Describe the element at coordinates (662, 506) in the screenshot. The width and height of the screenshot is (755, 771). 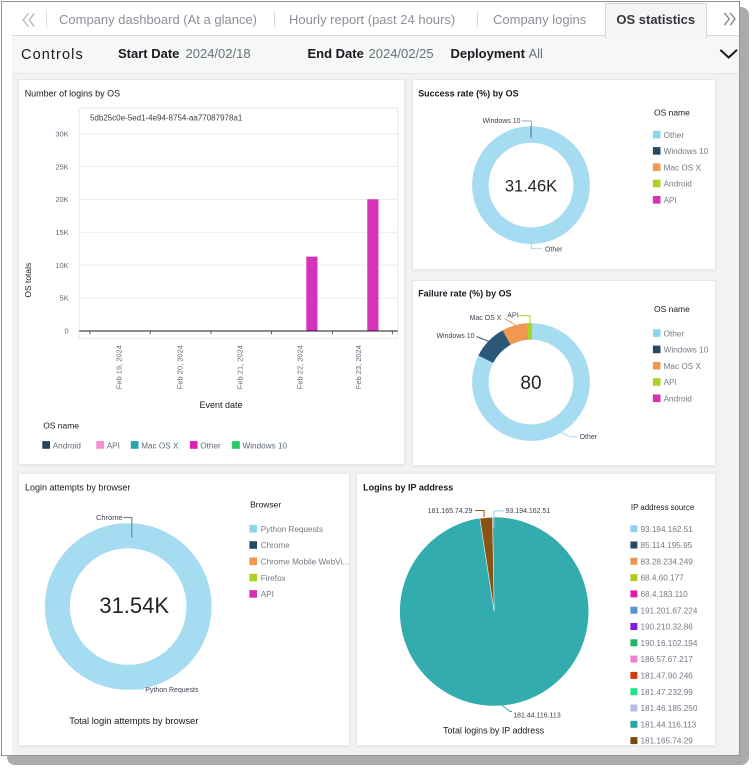
I see `svg-text: IP address source` at that location.